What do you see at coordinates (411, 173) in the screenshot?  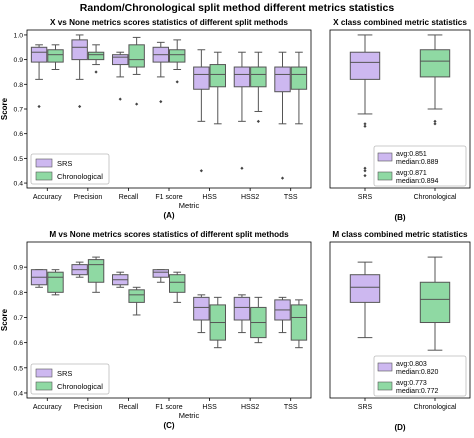 I see `legend-avg: avg:0.871` at bounding box center [411, 173].